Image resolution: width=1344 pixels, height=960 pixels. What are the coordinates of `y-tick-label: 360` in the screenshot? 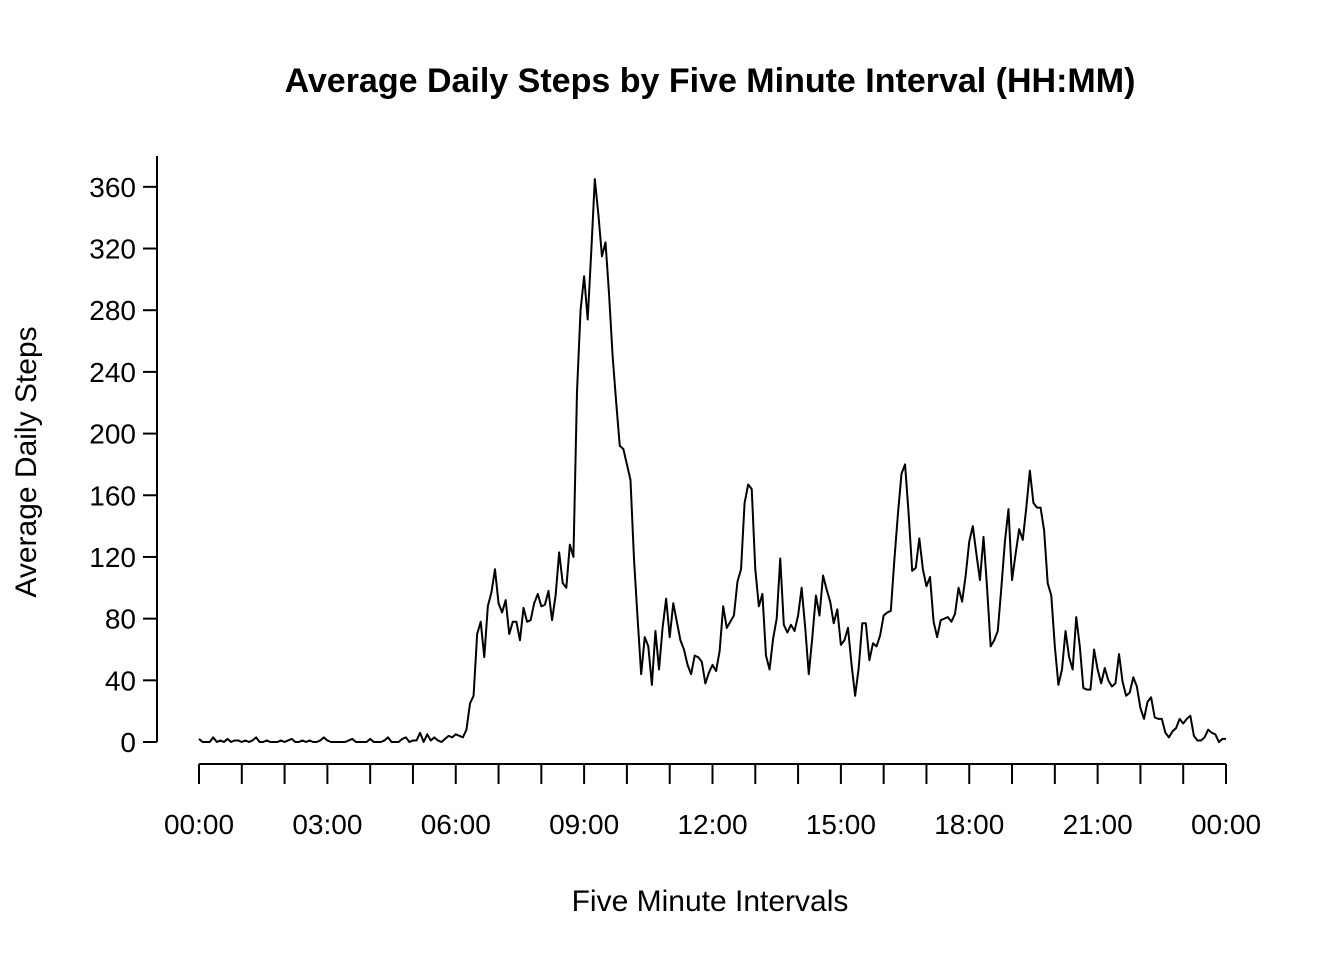 It's located at (112, 187).